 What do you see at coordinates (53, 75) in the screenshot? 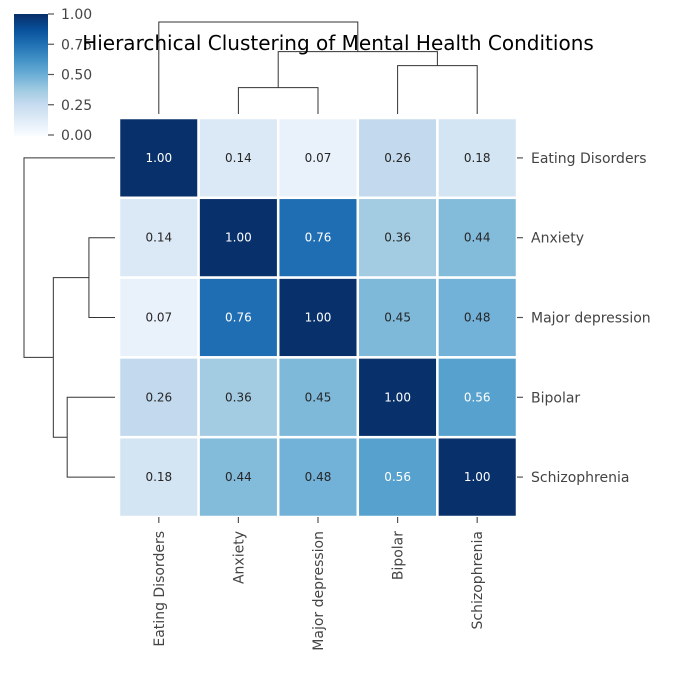
I see `colorbar: 0.00 0.25 0.50 0.75 1.00` at bounding box center [53, 75].